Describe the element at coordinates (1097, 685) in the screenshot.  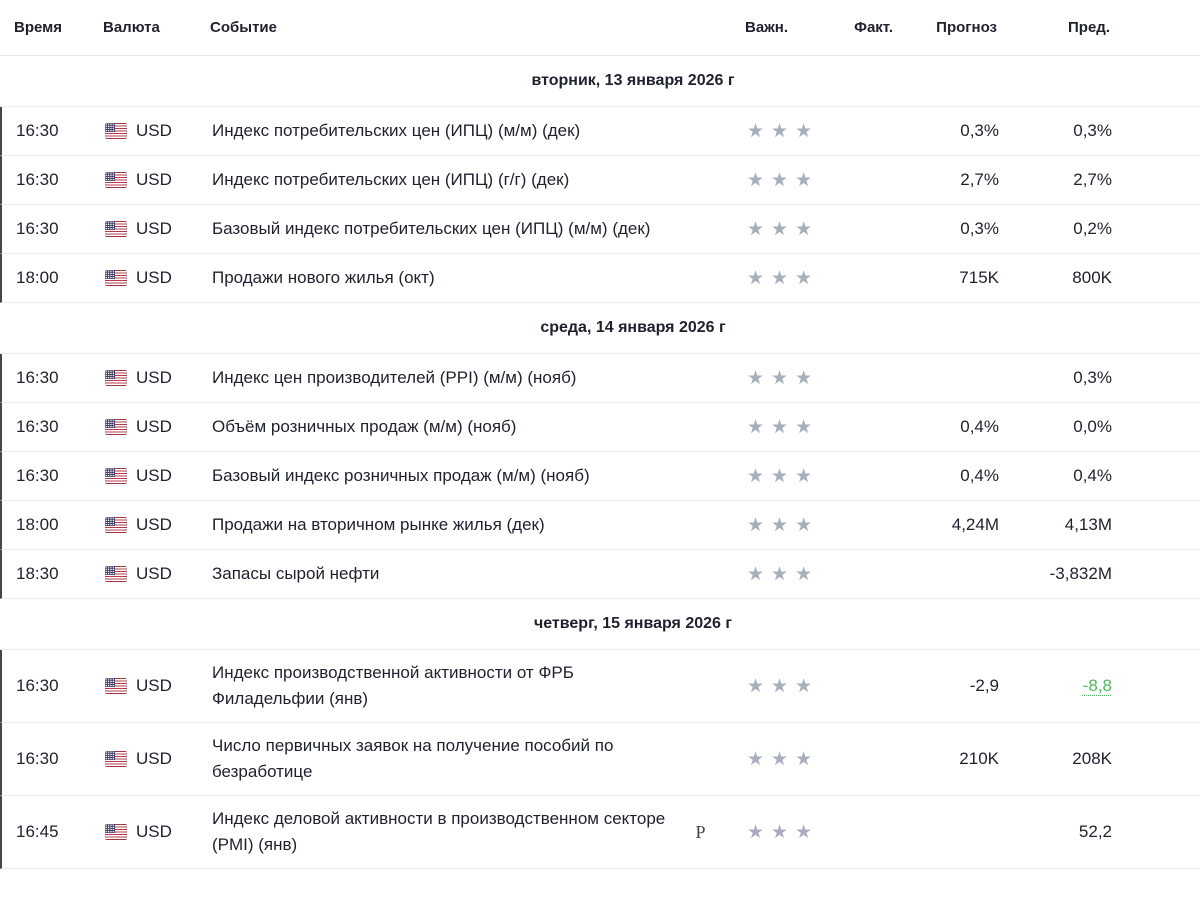
I see `previous-link: -8,8` at that location.